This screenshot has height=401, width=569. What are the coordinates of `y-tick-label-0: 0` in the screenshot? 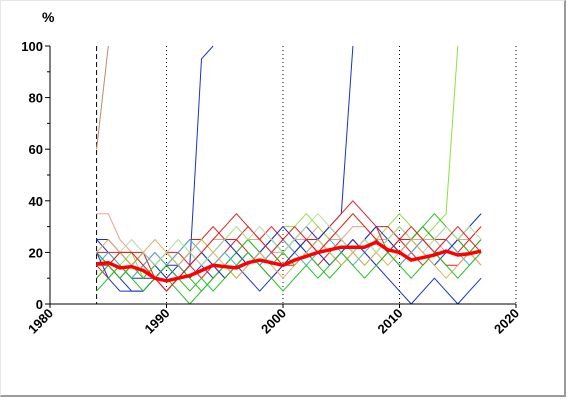 It's located at (39, 304).